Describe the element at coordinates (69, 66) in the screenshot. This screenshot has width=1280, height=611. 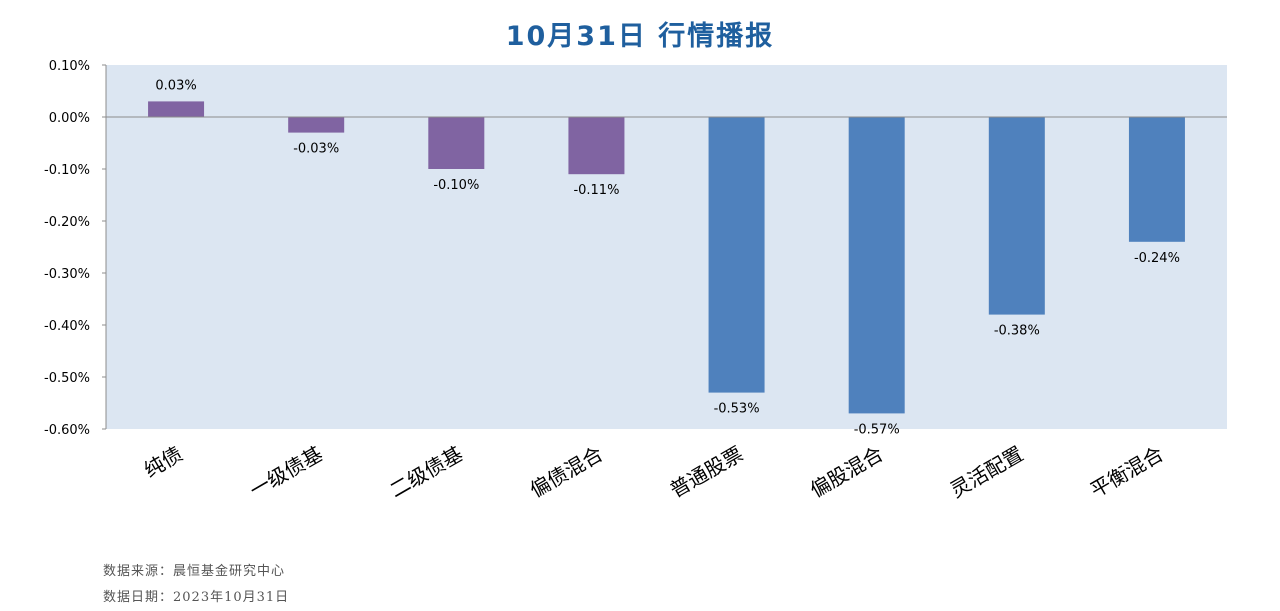
I see `y-tick-label: 0.10%` at that location.